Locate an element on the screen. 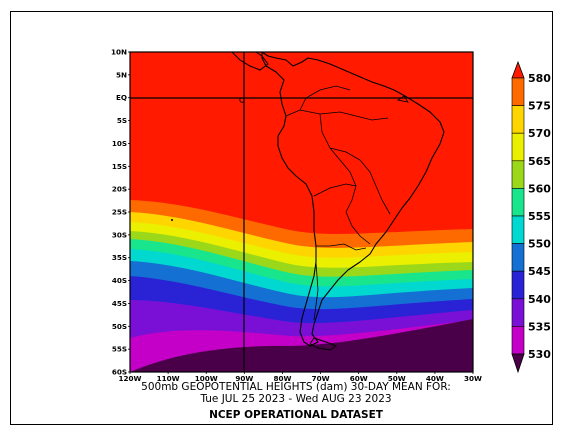 The height and width of the screenshot is (437, 565). colorbar-level-label: 530 is located at coordinates (539, 354).